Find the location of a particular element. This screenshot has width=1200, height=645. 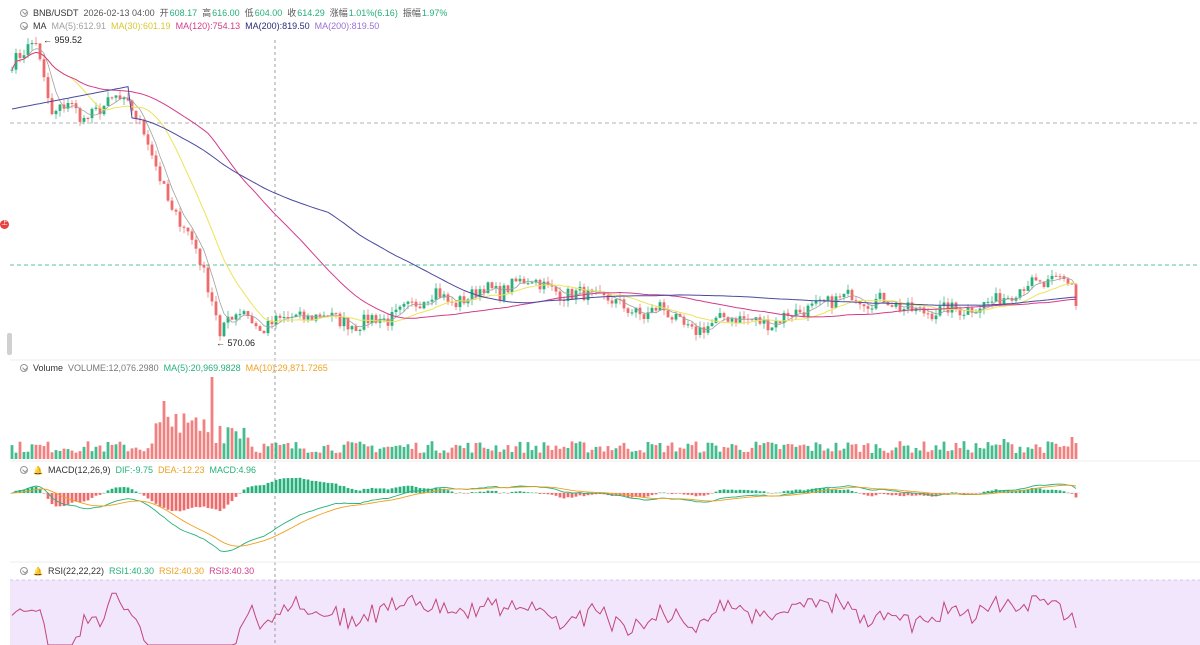

scroll-handle is located at coordinates (9, 344).